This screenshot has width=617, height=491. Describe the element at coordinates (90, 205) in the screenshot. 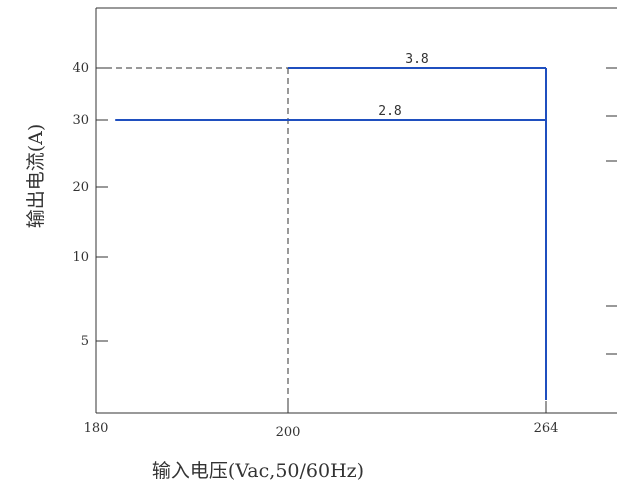

I see `y-axis-ticks: 5 10 20 30 40` at that location.